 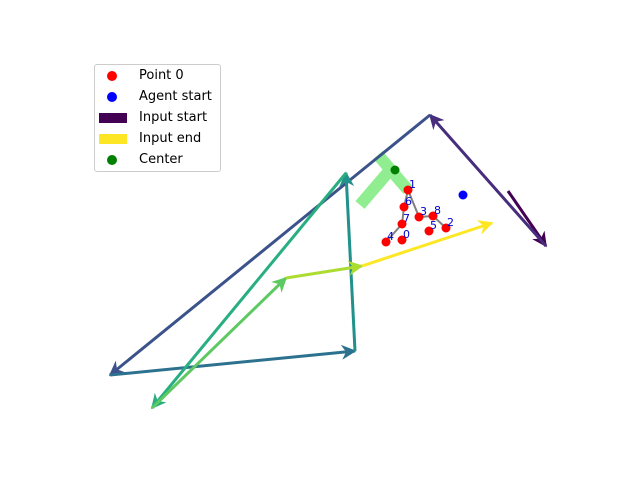 I want to click on point-label: 5, so click(x=433, y=225).